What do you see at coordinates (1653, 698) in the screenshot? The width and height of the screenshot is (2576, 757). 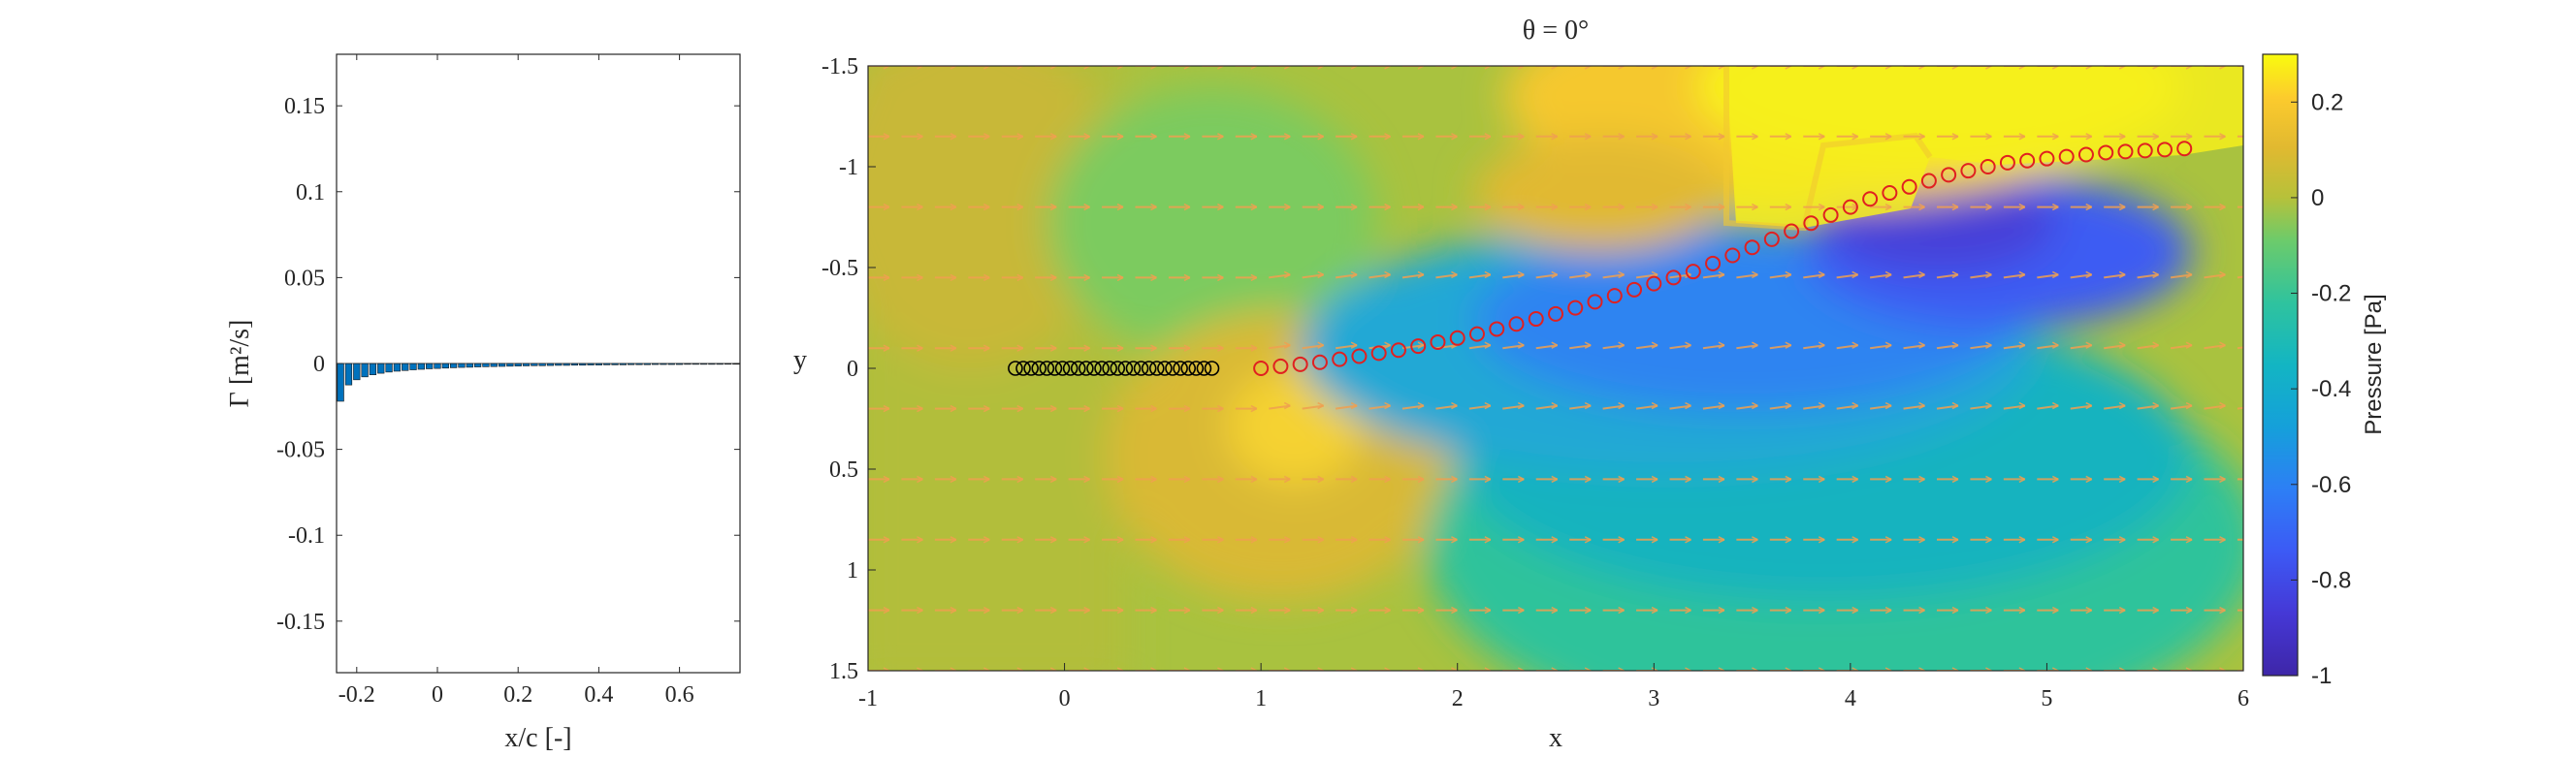 I see `x-tick-label: 3` at bounding box center [1653, 698].